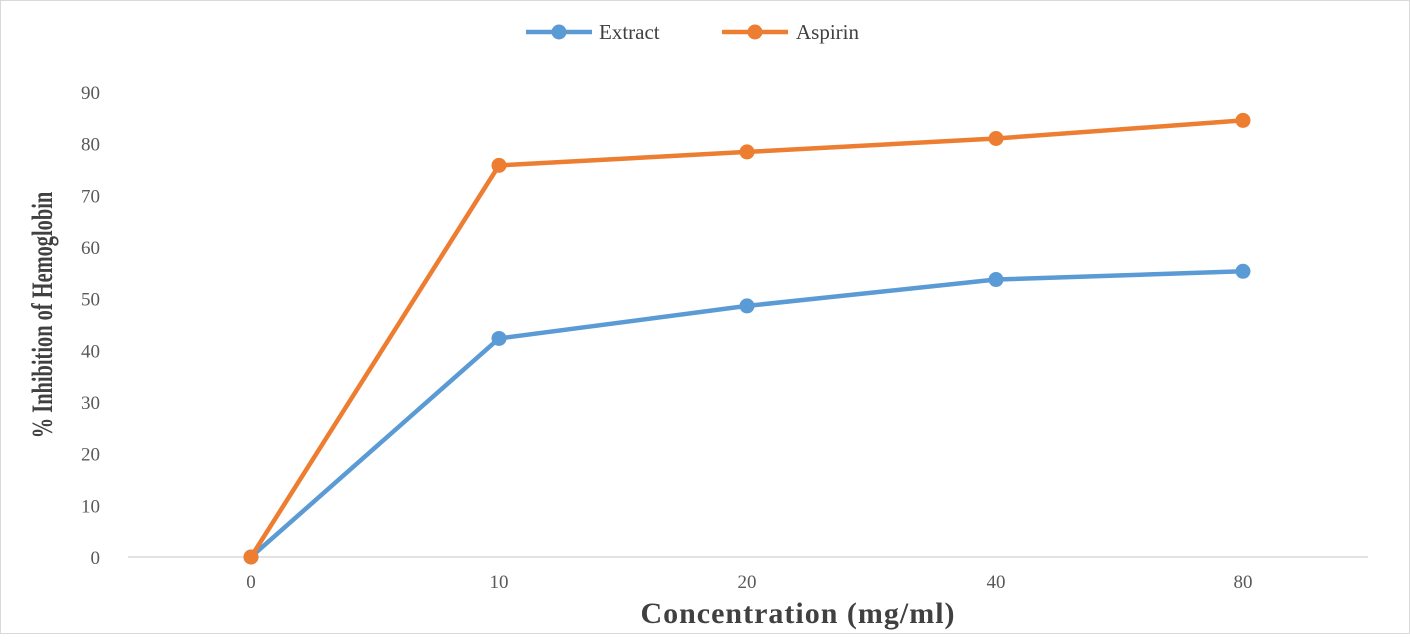  Describe the element at coordinates (90, 506) in the screenshot. I see `y-tick-label: 10` at that location.